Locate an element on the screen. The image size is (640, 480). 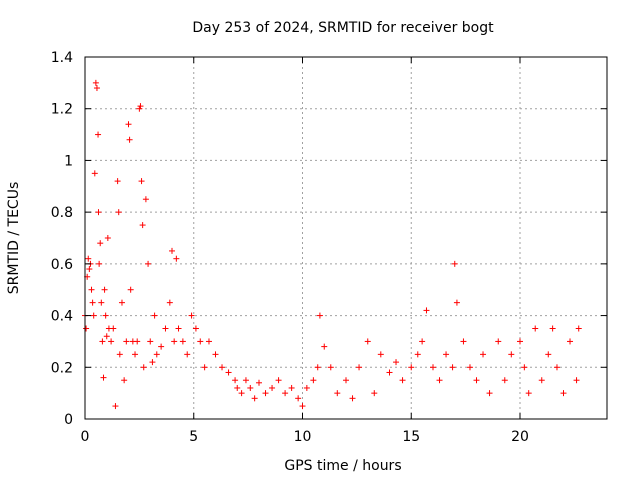
y-axis-title: SRMTID / TECUs is located at coordinates (14, 238).